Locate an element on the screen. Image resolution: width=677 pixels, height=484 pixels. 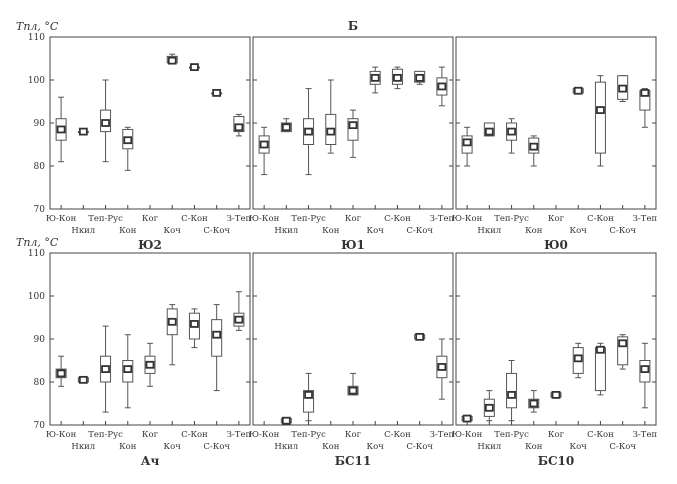
box-С-Коч is located at coordinates (623, 352).